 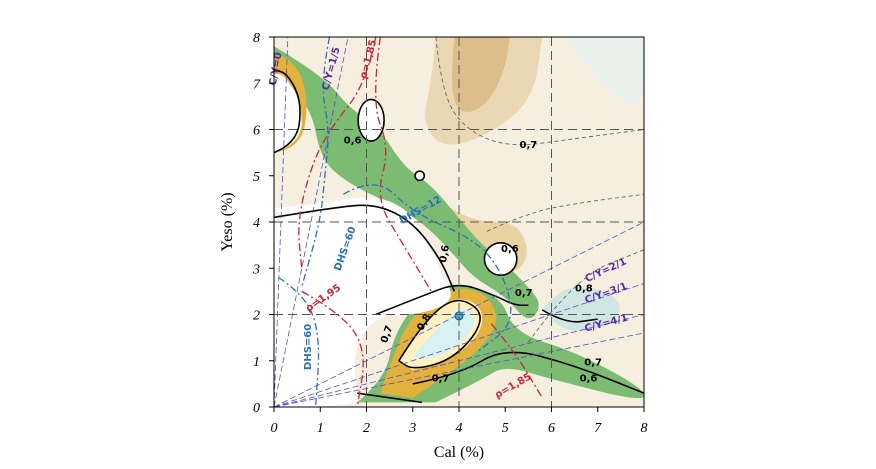 What do you see at coordinates (256, 38) in the screenshot?
I see `y-tick-label: 8` at bounding box center [256, 38].